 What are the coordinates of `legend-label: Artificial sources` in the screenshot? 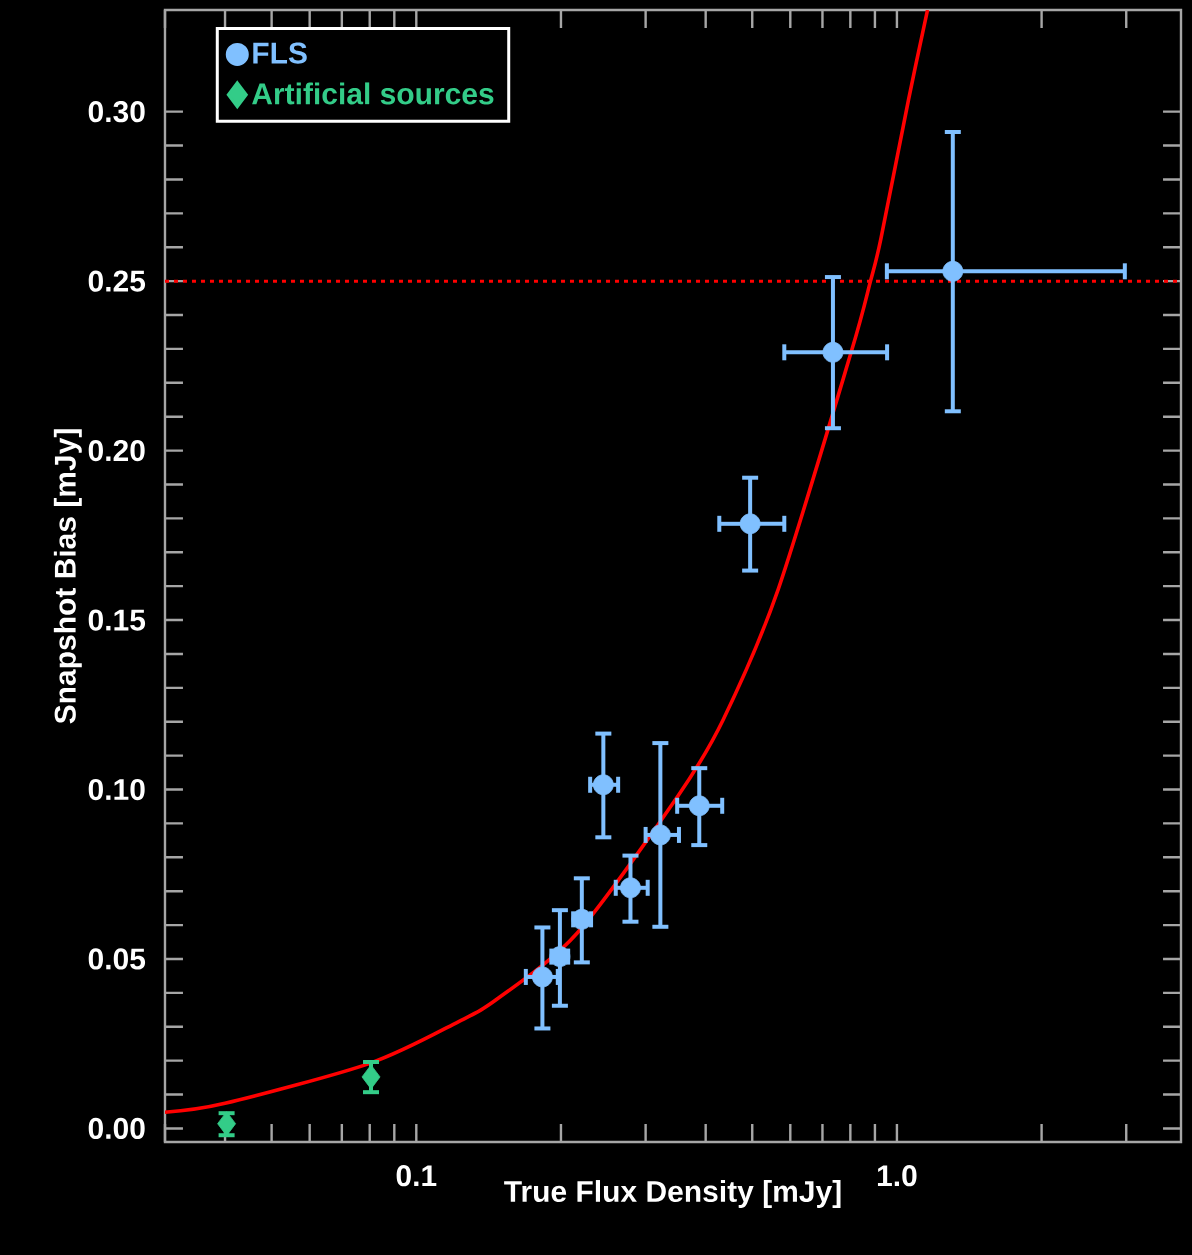 It's located at (373, 93).